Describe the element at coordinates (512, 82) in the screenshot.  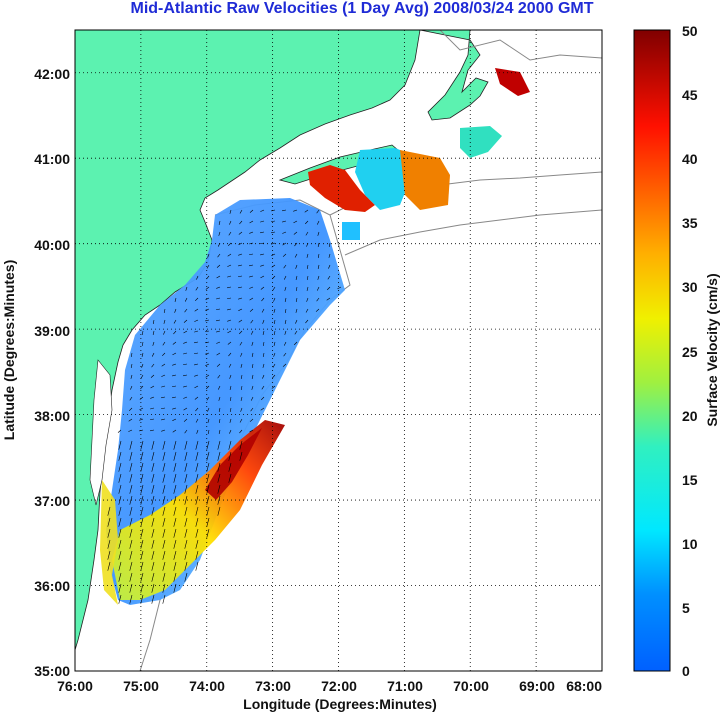
I see `velocity-field-nantucket` at that location.